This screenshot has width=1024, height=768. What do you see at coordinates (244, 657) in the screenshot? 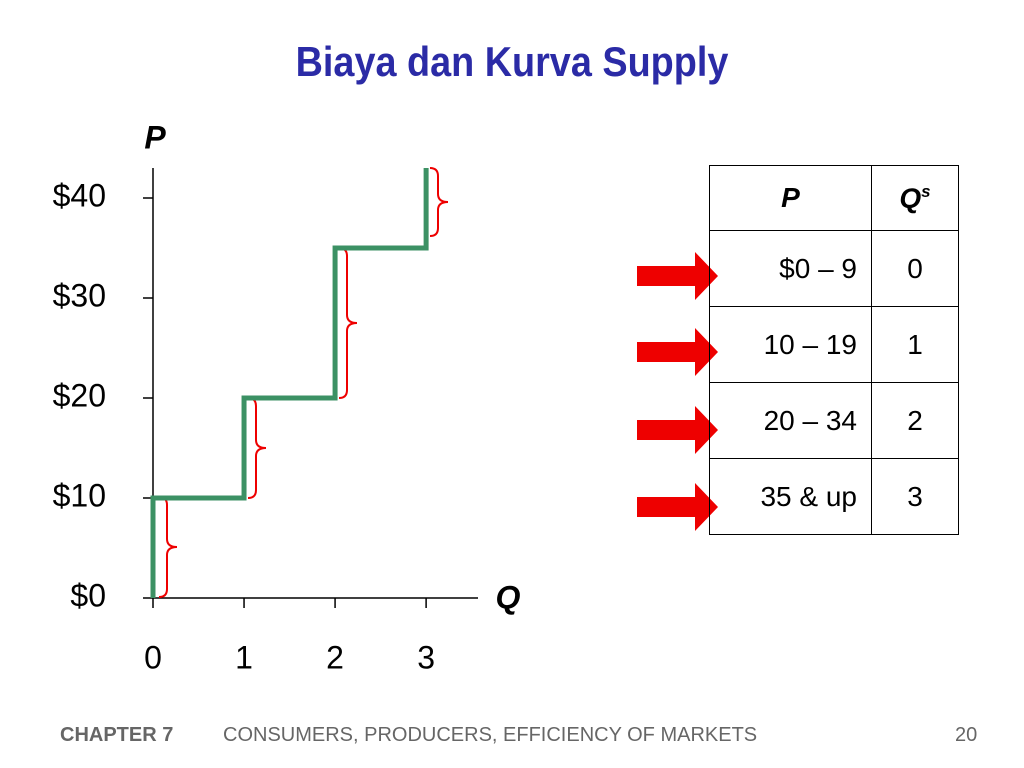
I see `x-tick-label: 1` at bounding box center [244, 657].